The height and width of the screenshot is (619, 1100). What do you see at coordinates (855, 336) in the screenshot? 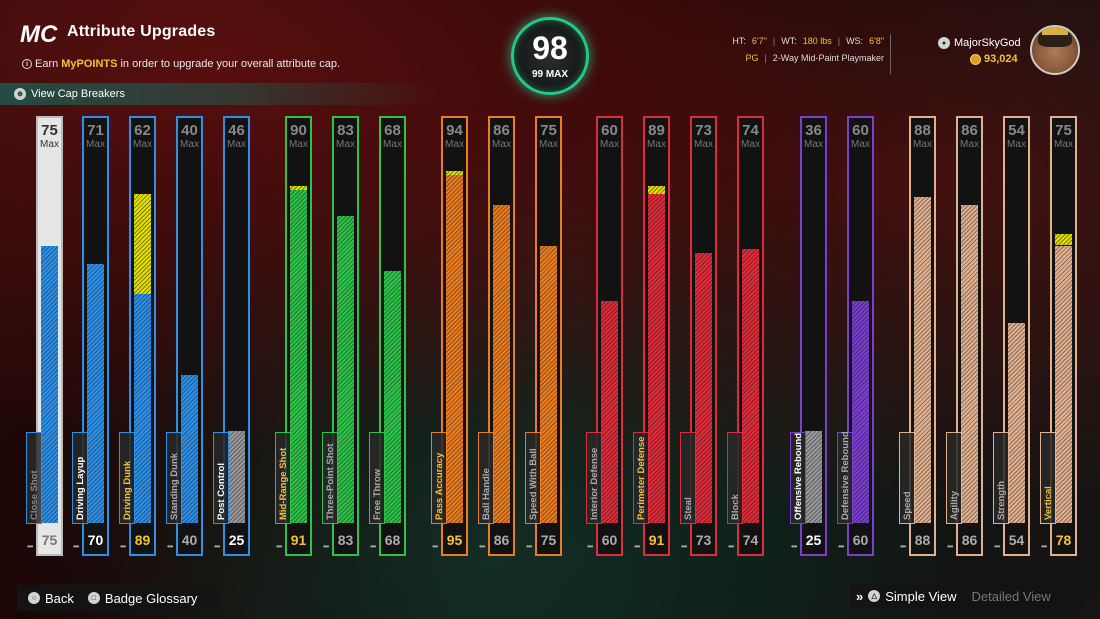
I see `attribute-bar-defensive-rebound: 60 Max 60 Defensive Rebound •••` at bounding box center [855, 336].